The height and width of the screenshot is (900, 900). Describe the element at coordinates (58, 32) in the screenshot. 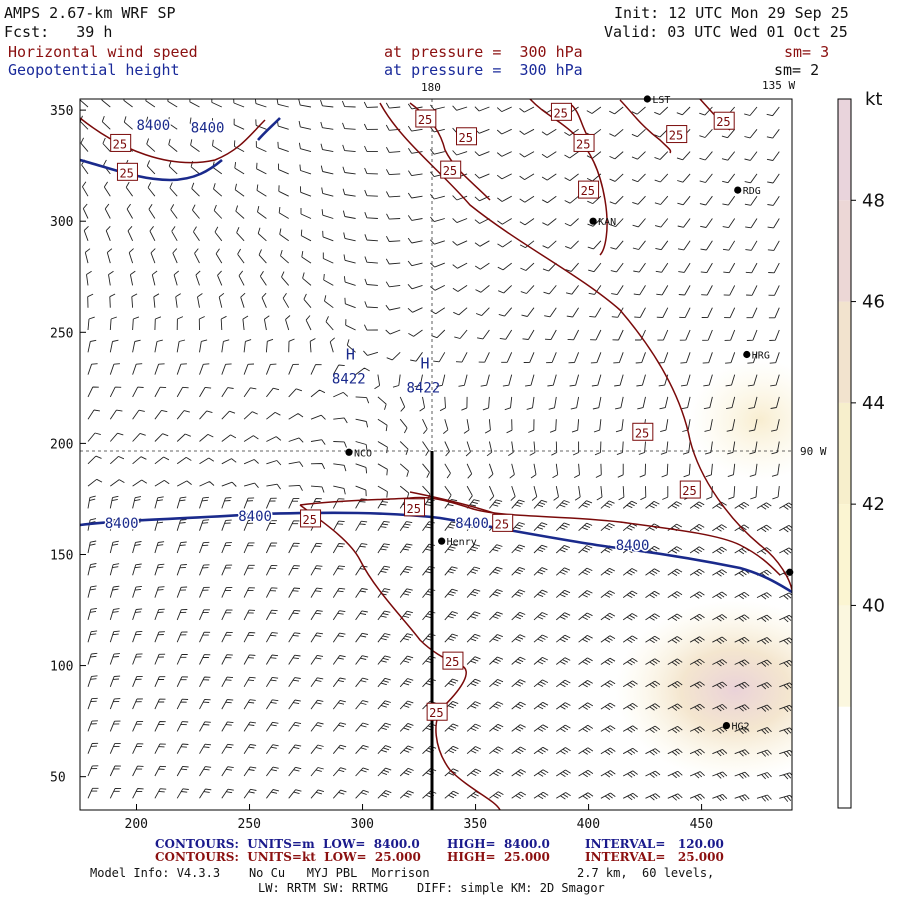

I see `forecast-hour: Fcst: 39 h` at that location.